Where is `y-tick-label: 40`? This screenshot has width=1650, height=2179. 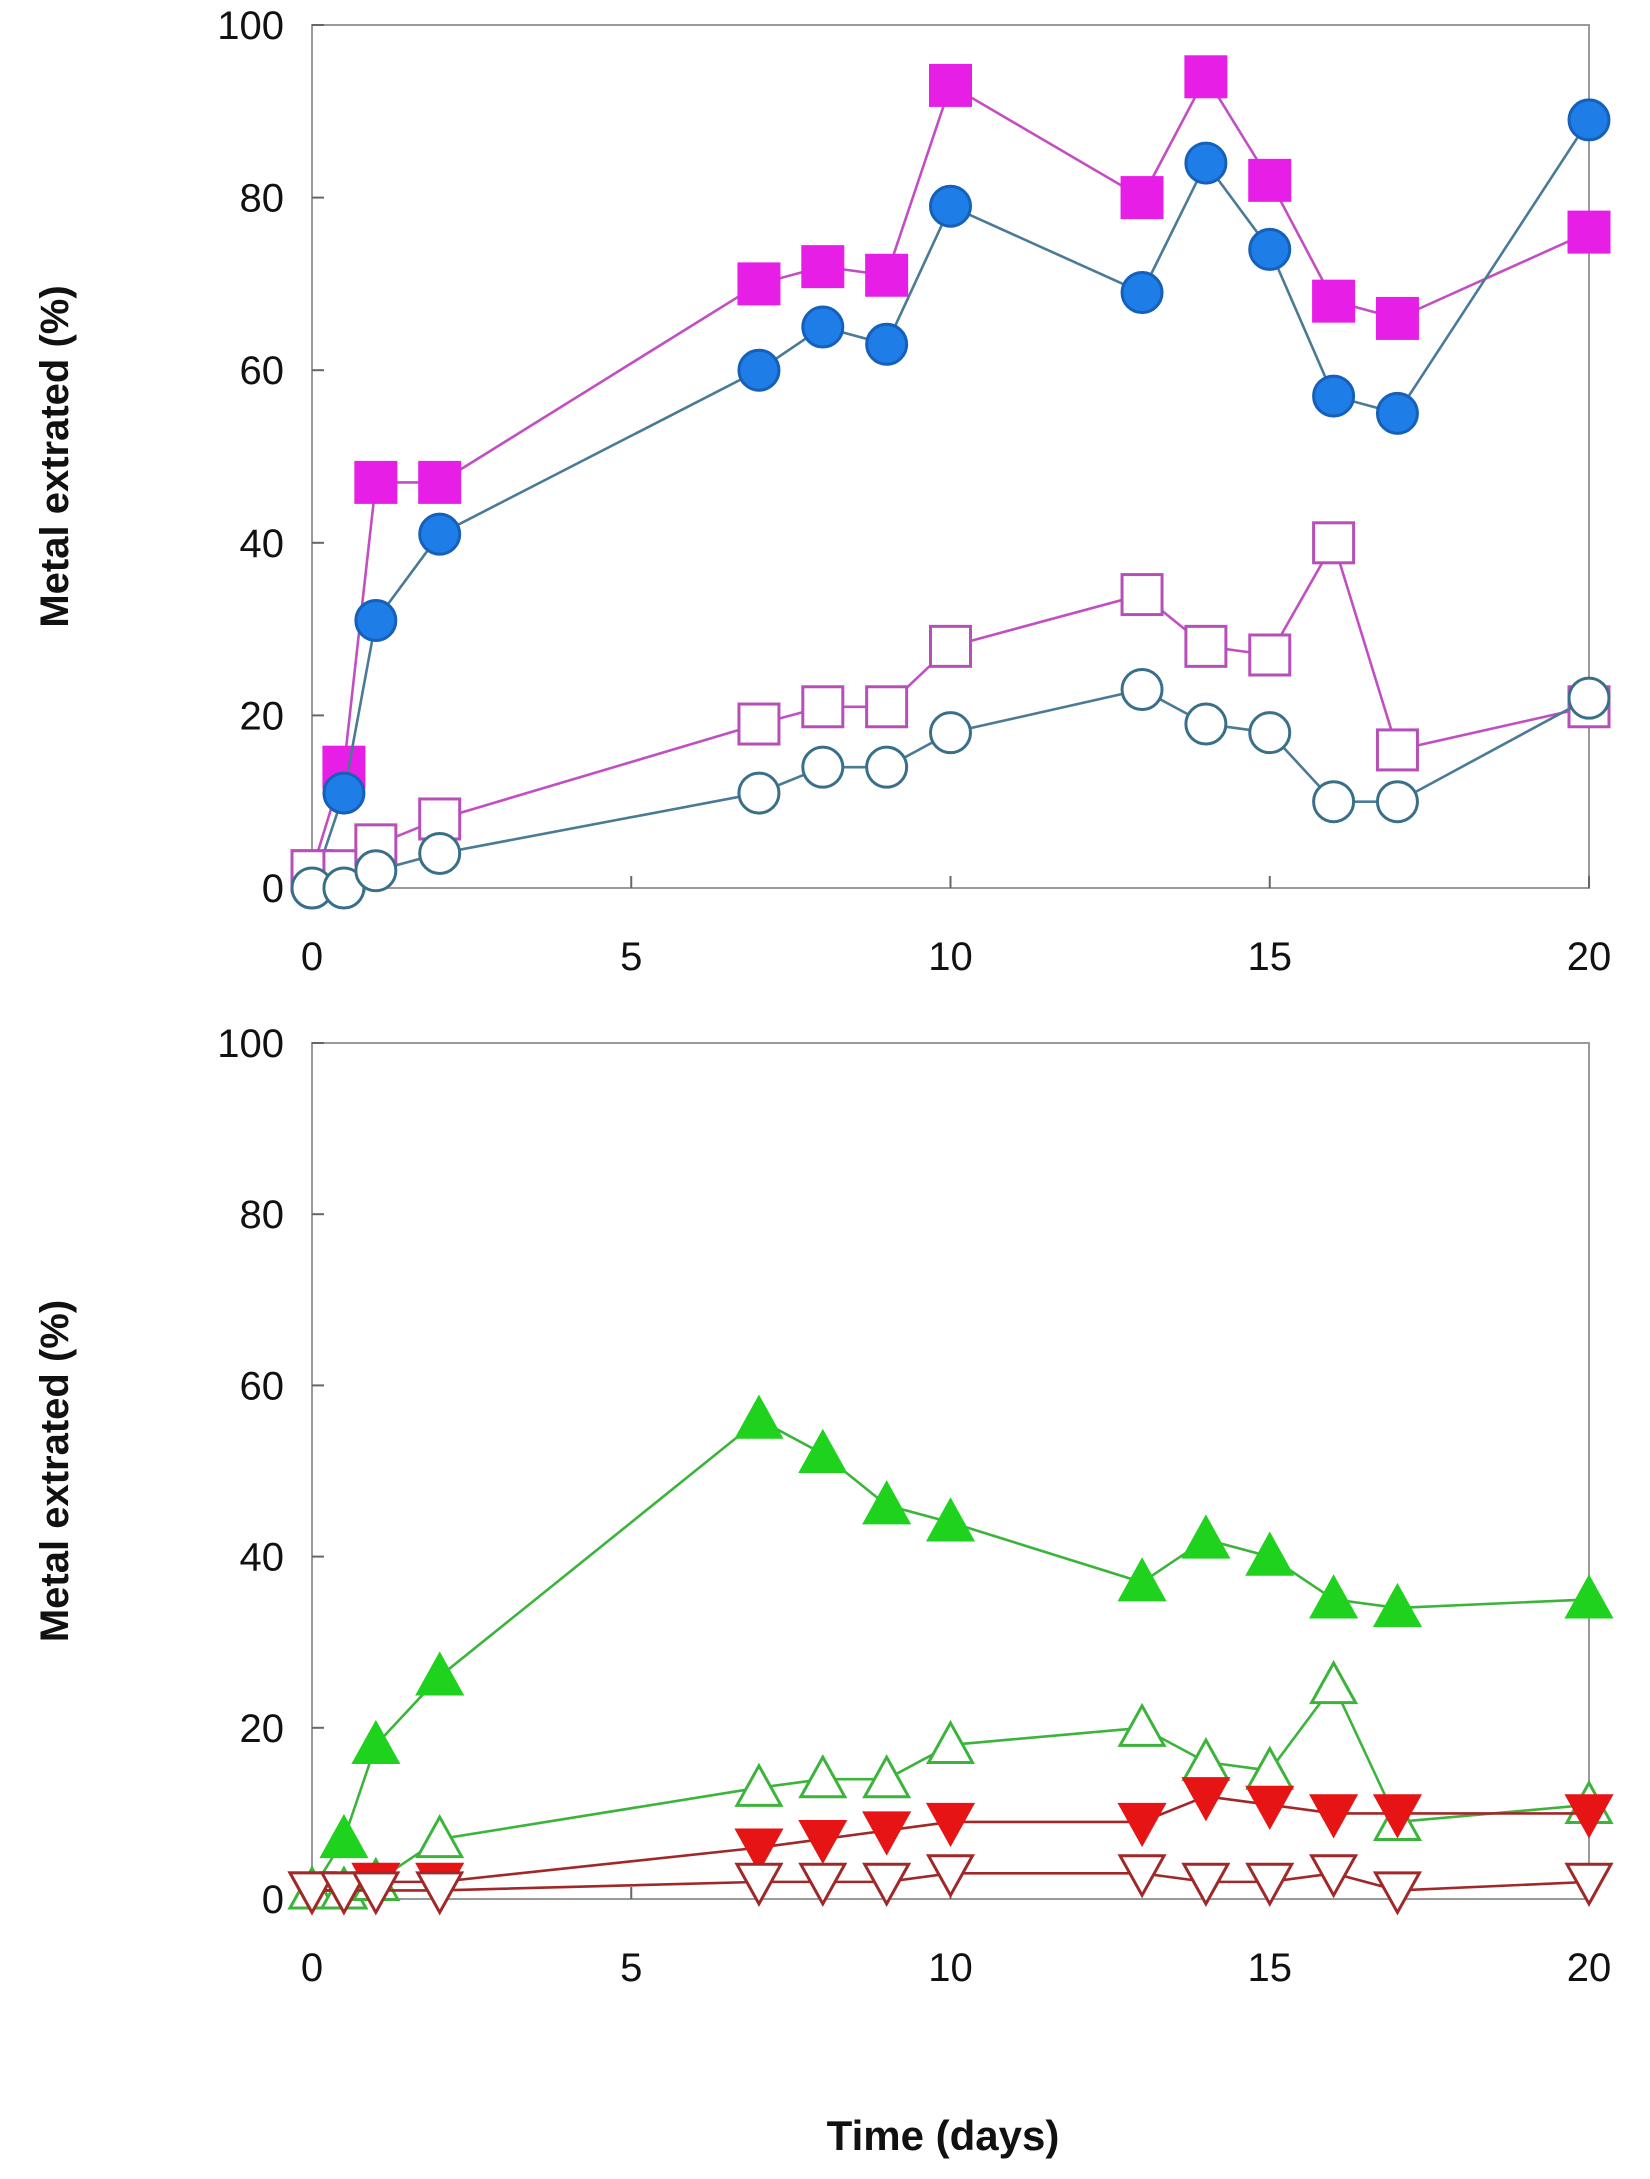
y-tick-label: 40 is located at coordinates (262, 544).